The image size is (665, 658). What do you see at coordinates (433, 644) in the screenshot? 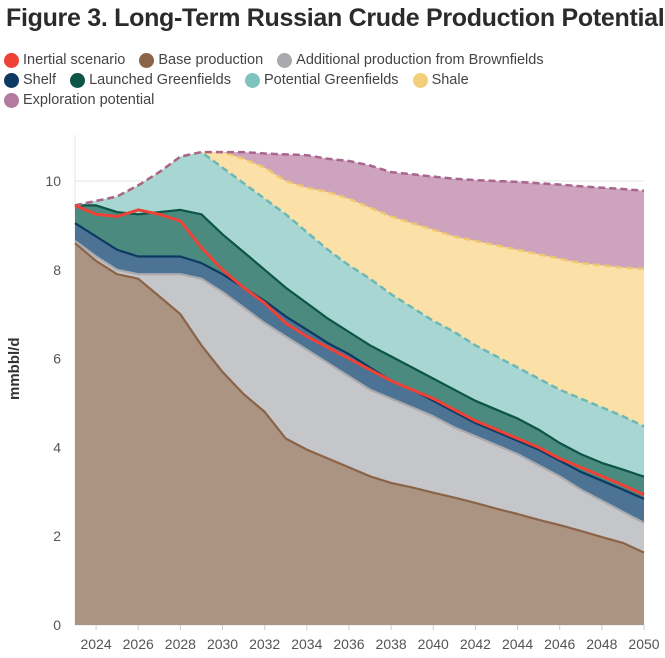
I see `x-tick-label: 2040` at bounding box center [433, 644].